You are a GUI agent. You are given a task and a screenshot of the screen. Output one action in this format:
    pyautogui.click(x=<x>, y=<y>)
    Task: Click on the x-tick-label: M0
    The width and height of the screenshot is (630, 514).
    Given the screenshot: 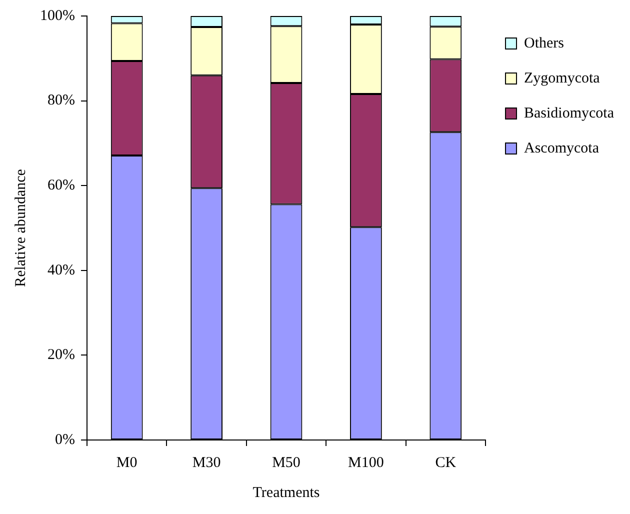 What is the action you would take?
    pyautogui.click(x=127, y=462)
    